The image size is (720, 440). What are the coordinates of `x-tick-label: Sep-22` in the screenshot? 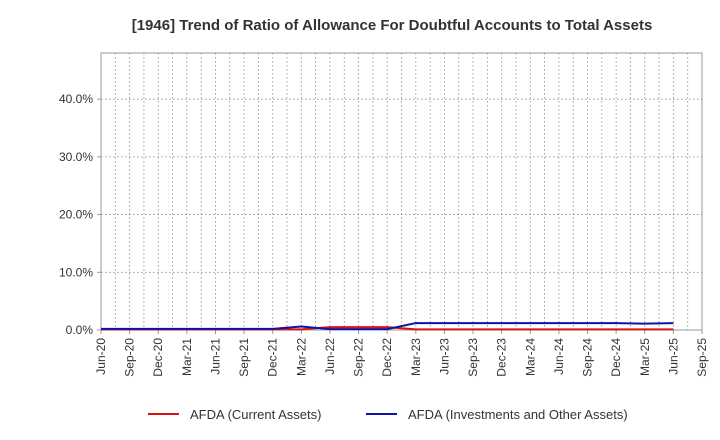 It's located at (359, 357).